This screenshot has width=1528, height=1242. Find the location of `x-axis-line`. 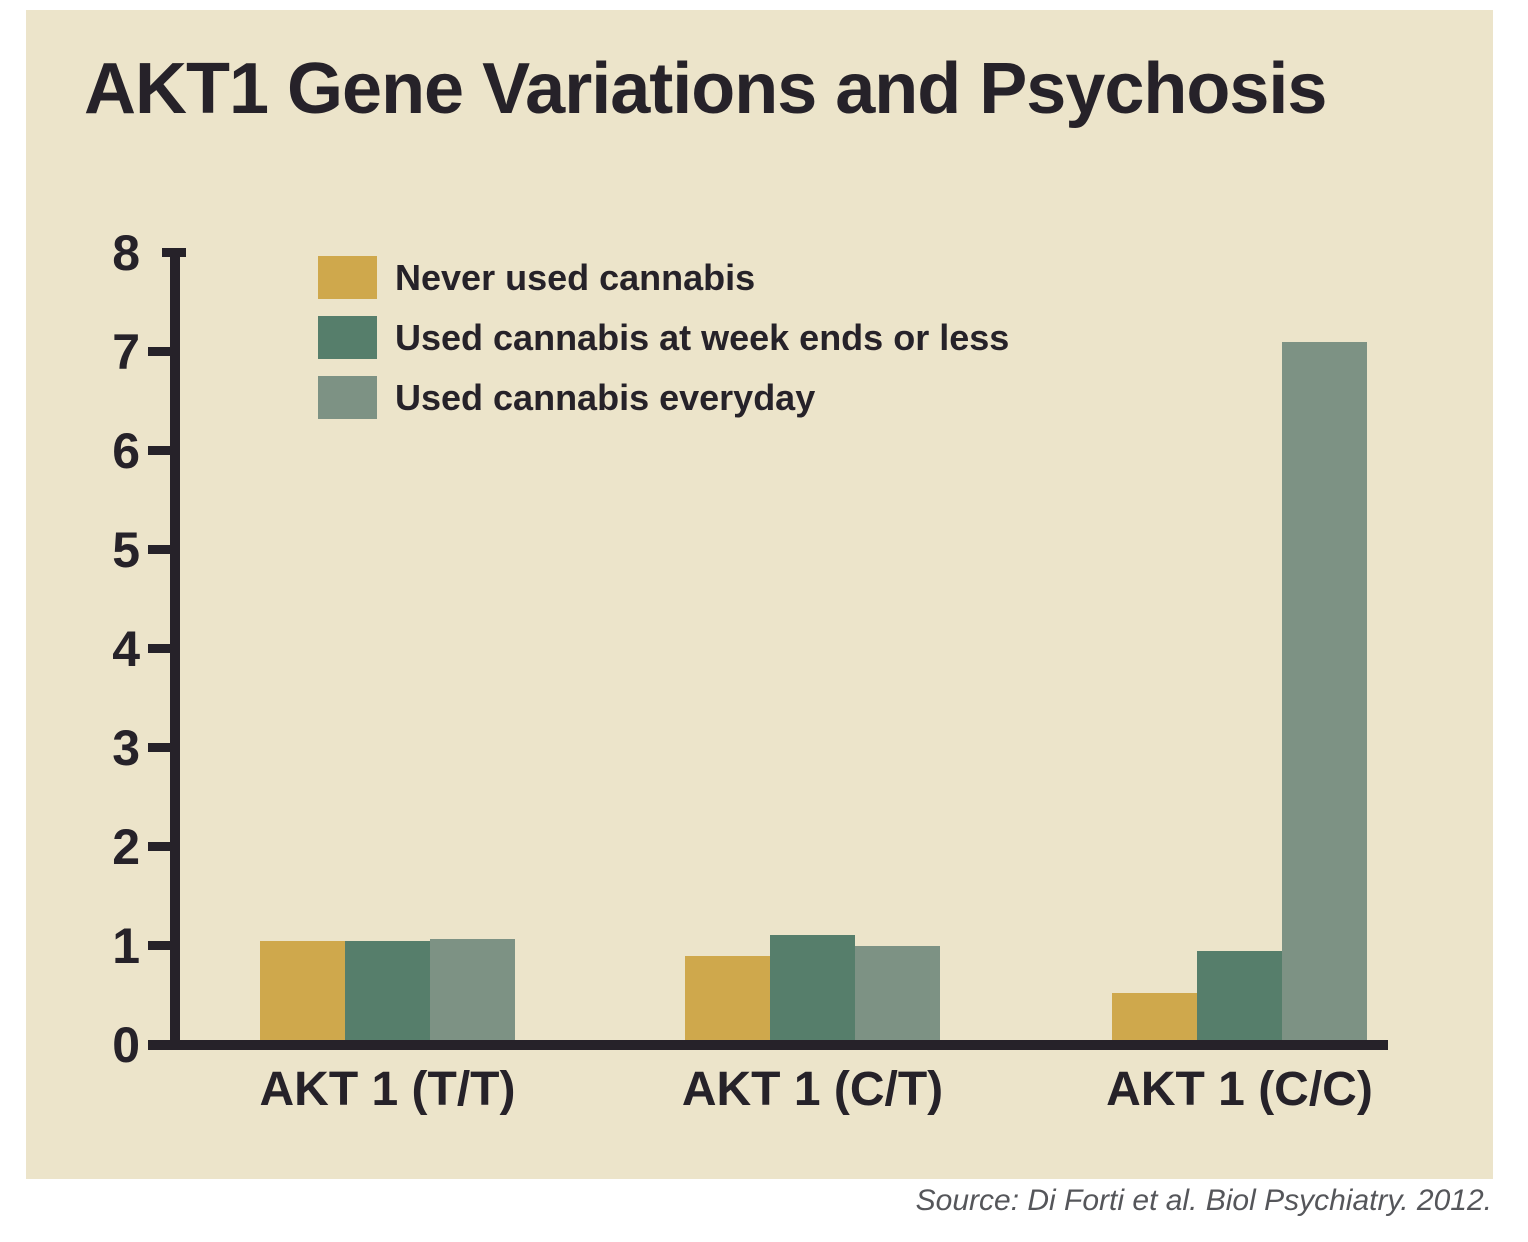

x-axis-line is located at coordinates (768, 1045).